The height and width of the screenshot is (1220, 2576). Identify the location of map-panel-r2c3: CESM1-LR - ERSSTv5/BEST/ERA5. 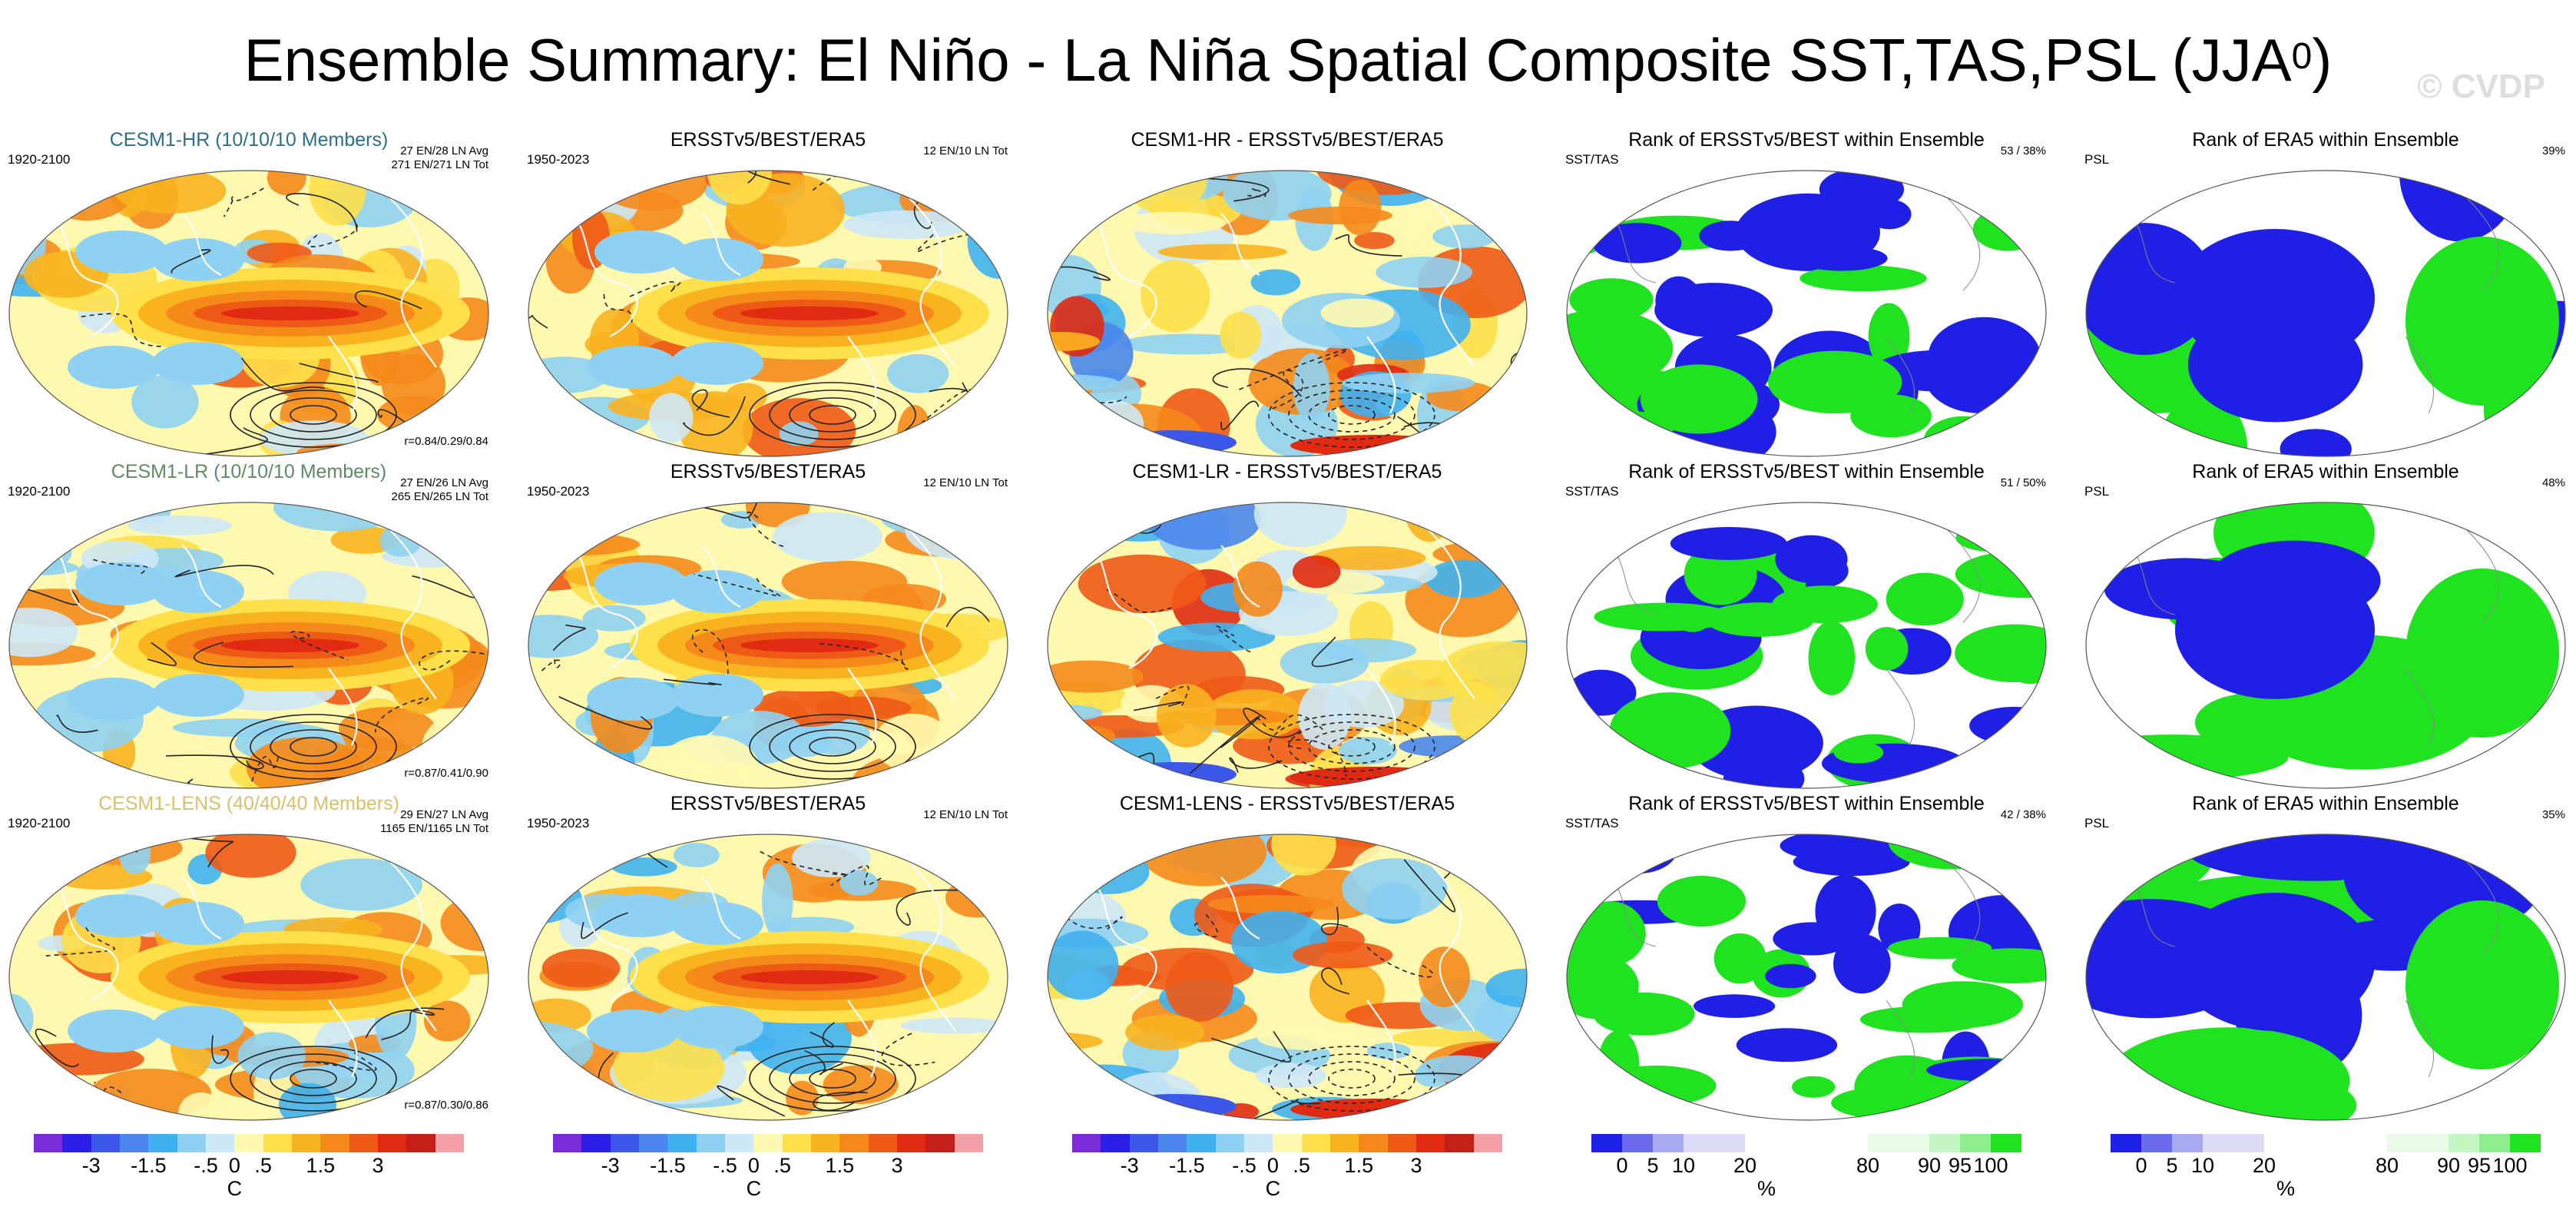
(1287, 626).